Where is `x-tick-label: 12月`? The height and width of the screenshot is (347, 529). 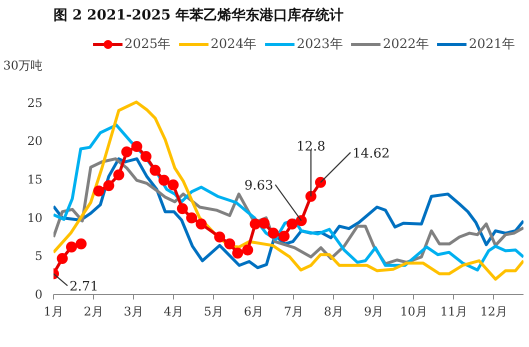 x-tick-label: 12月 is located at coordinates (494, 311).